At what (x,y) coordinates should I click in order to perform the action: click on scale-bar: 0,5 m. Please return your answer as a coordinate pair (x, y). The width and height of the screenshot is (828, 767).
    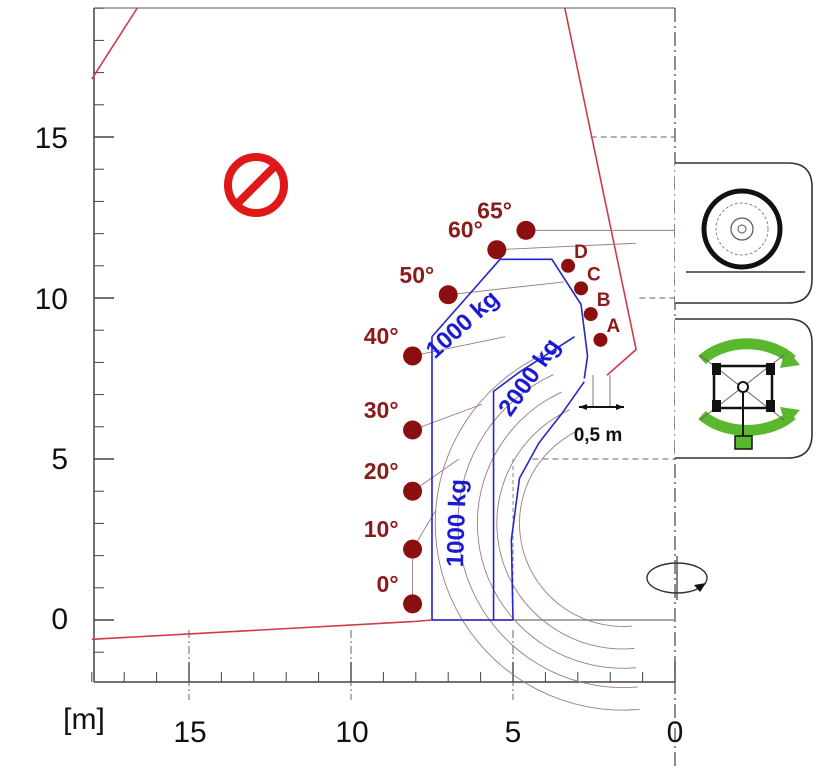
    Looking at the image, I should click on (599, 410).